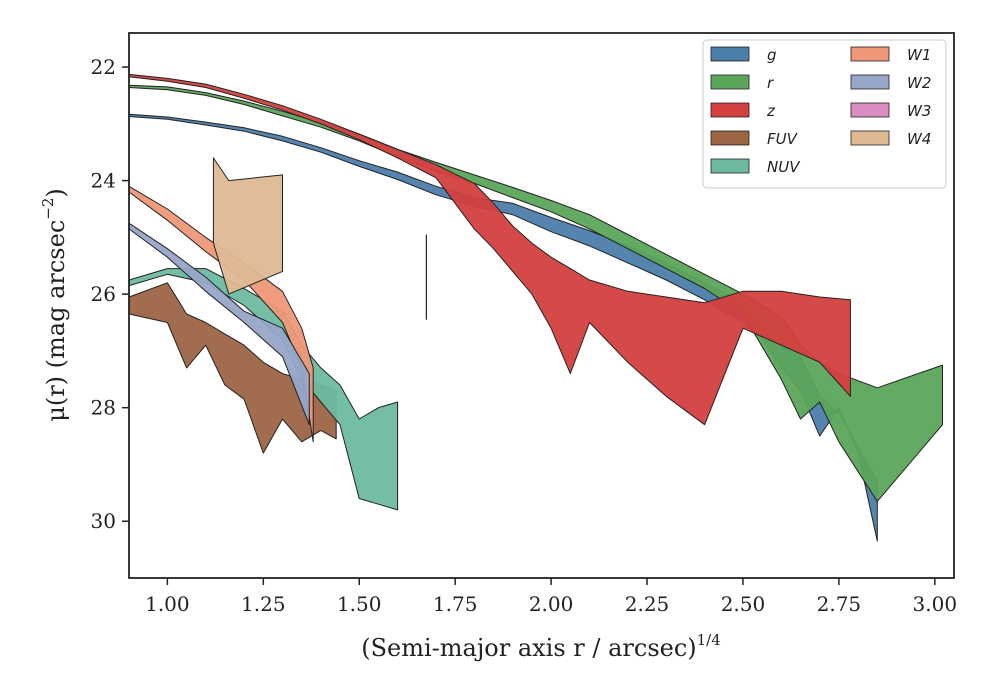 This screenshot has width=1000, height=700. I want to click on x-tick-label: 1.00, so click(167, 604).